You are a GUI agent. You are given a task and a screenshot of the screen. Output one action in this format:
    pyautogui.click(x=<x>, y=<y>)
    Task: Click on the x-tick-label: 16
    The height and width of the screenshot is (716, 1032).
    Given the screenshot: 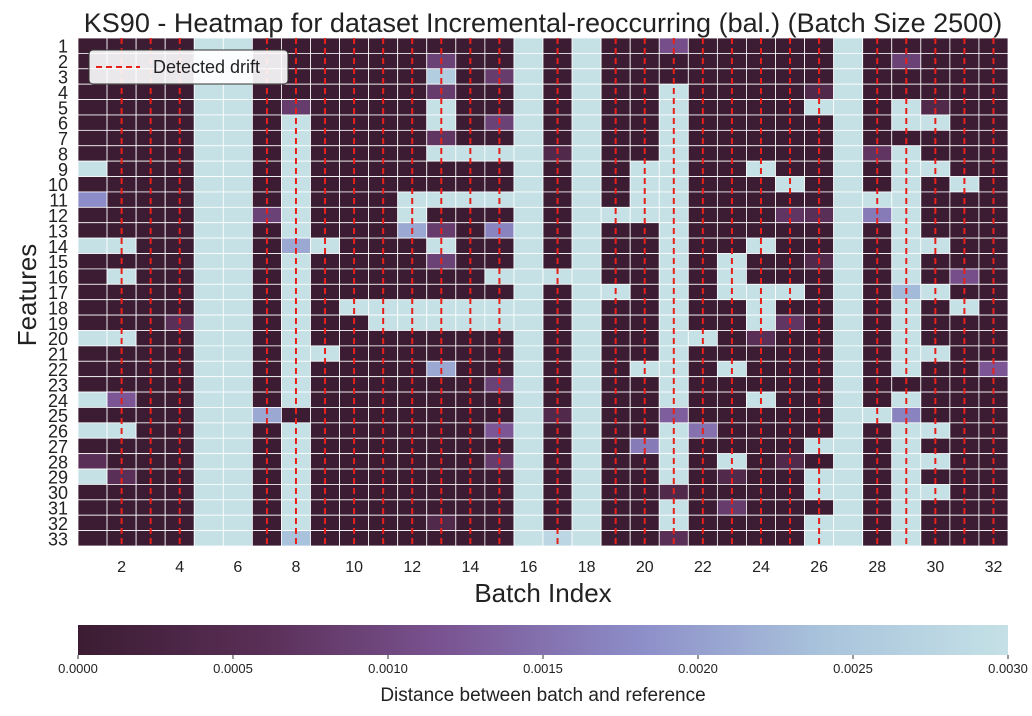 What is the action you would take?
    pyautogui.click(x=529, y=567)
    